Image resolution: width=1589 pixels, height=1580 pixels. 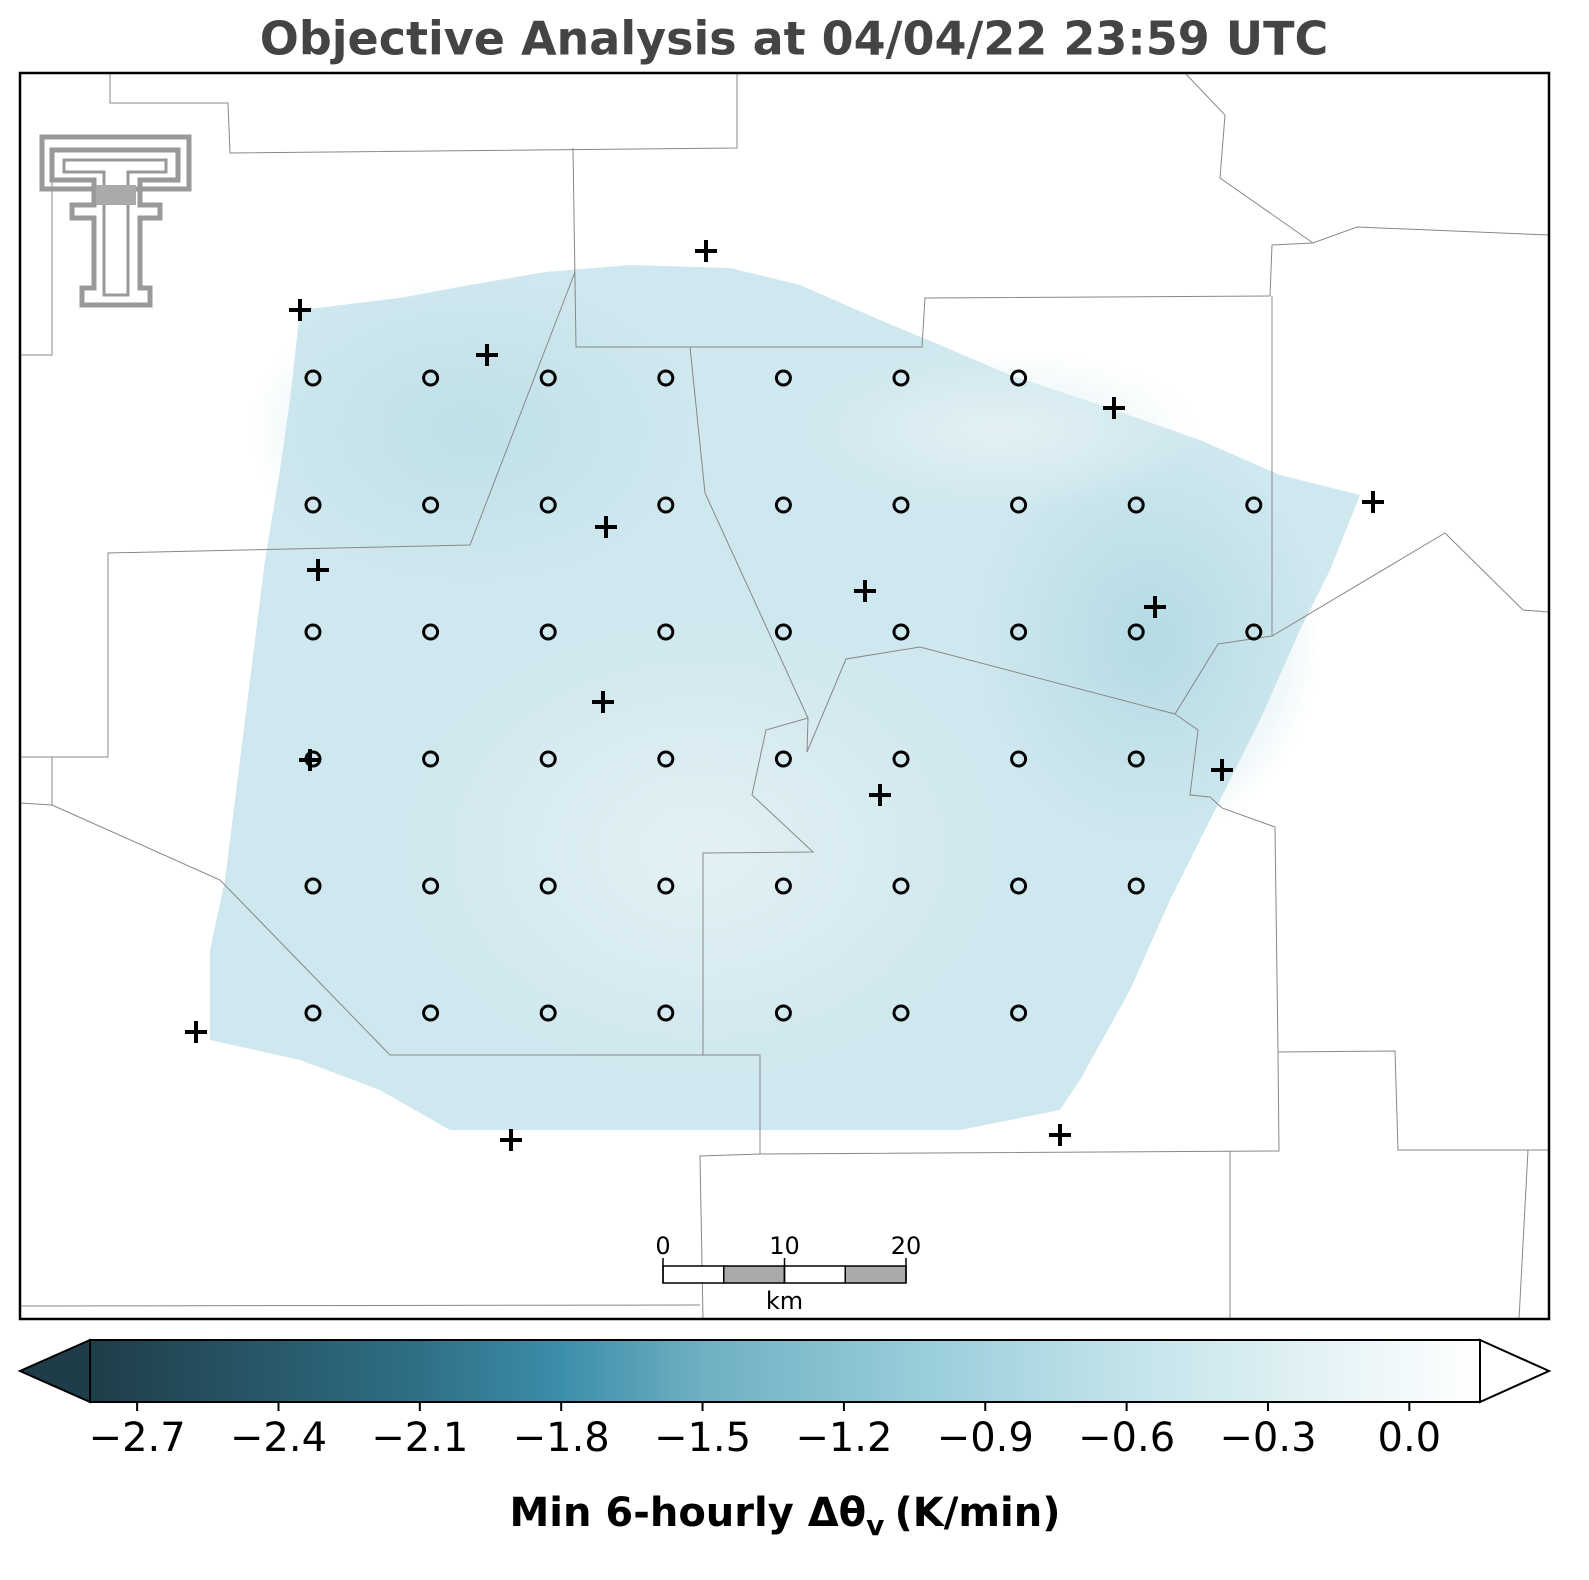 What do you see at coordinates (1126, 1438) in the screenshot?
I see `colorbar-tick-label: −0.6` at bounding box center [1126, 1438].